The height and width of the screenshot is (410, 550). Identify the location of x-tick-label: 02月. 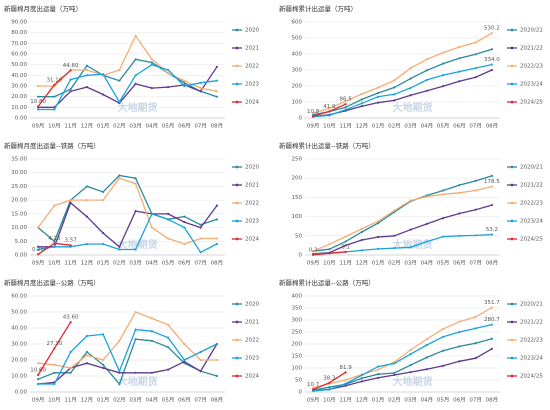
(394, 400).